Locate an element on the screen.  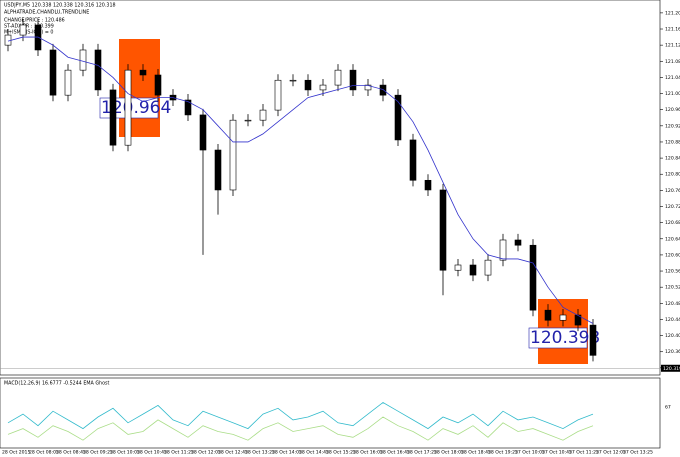
x-tick-label: 28 Oct 18:45 is located at coordinates (476, 453).